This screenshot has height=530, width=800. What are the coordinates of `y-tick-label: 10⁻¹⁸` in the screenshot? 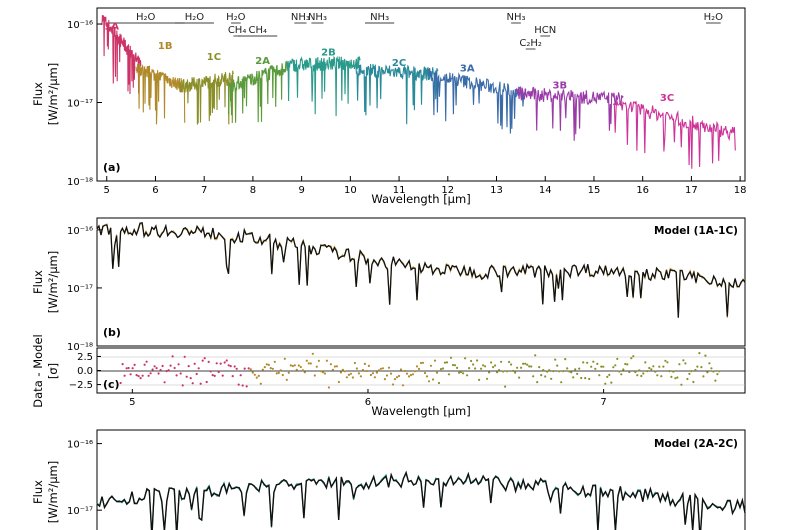 It's located at (80, 347).